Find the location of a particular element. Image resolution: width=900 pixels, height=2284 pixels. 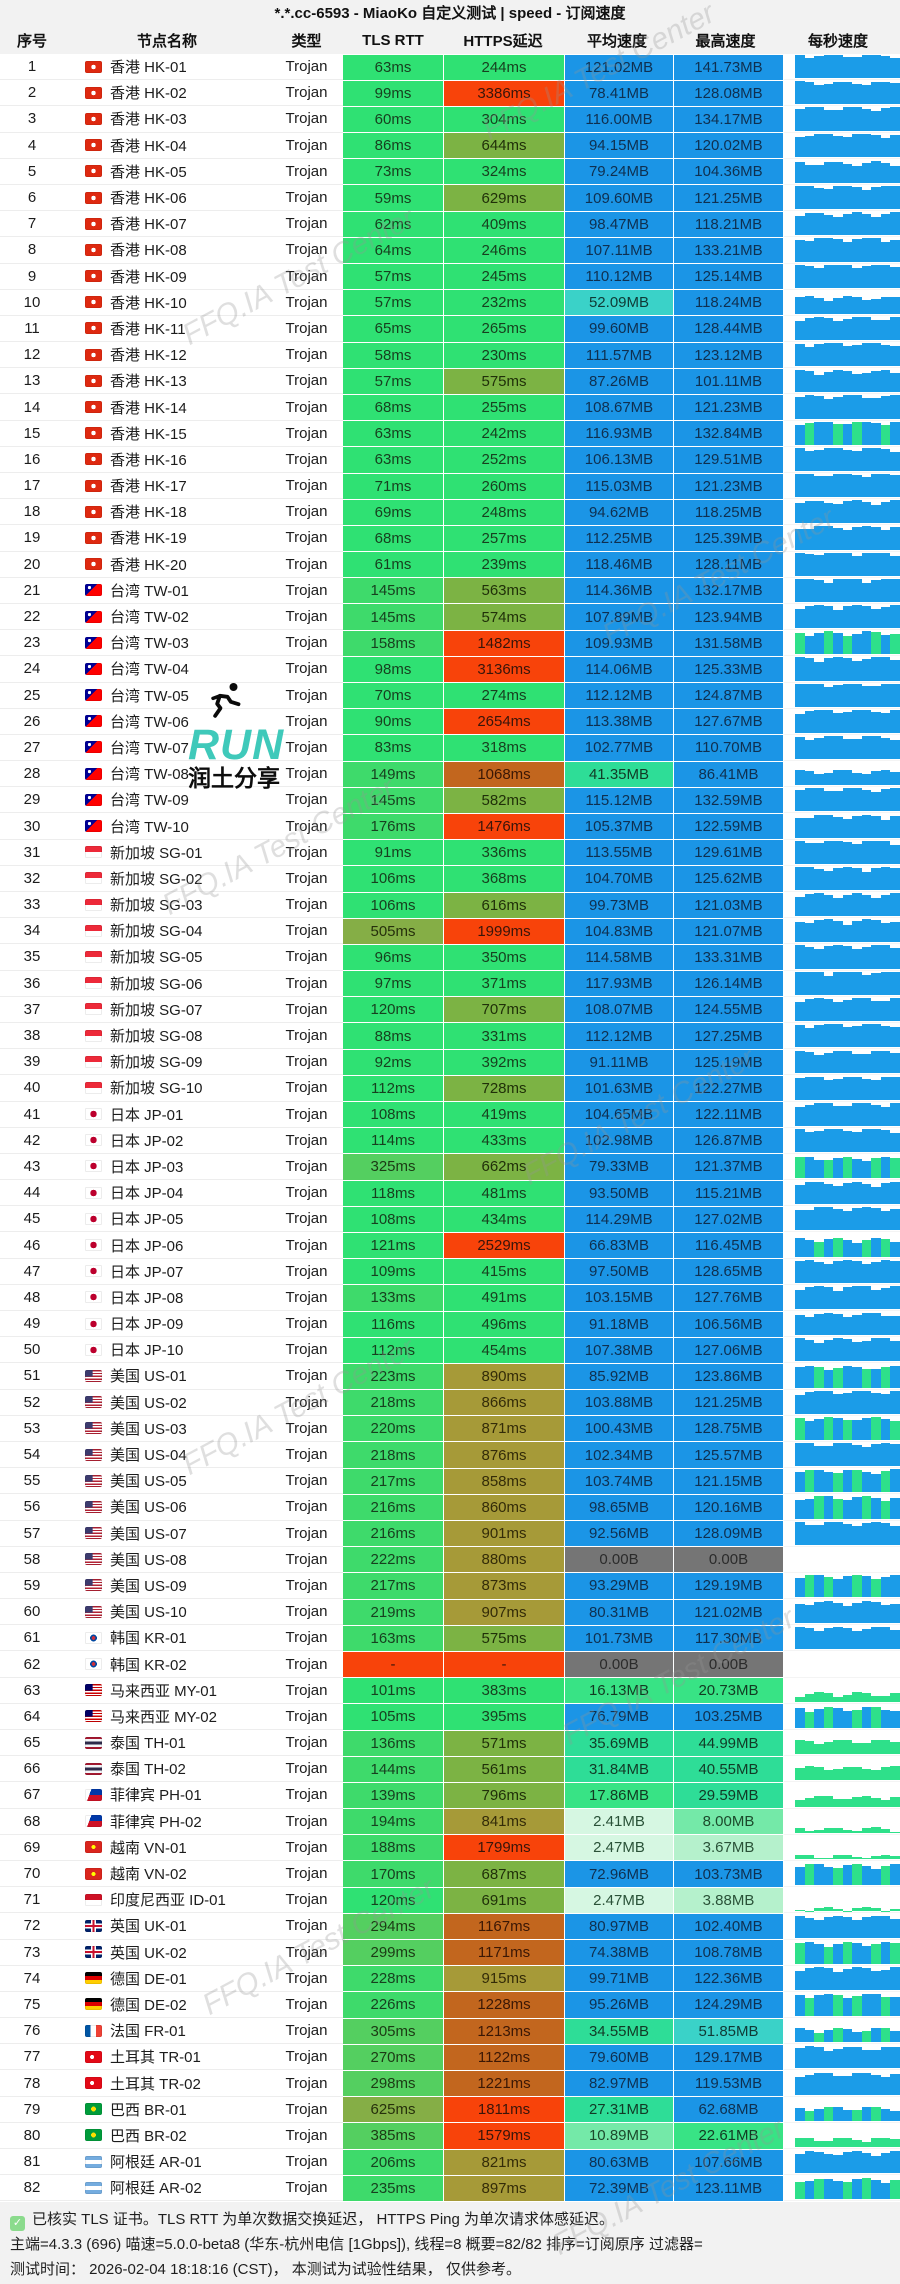

row-index: 68 is located at coordinates (32, 1822).